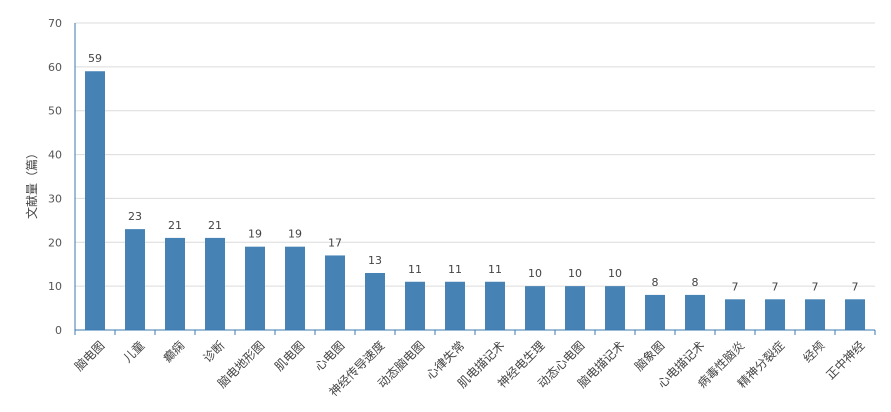 The image size is (891, 412). What do you see at coordinates (31, 183) in the screenshot?
I see `y-axis-title: 文献量（篇）` at bounding box center [31, 183].